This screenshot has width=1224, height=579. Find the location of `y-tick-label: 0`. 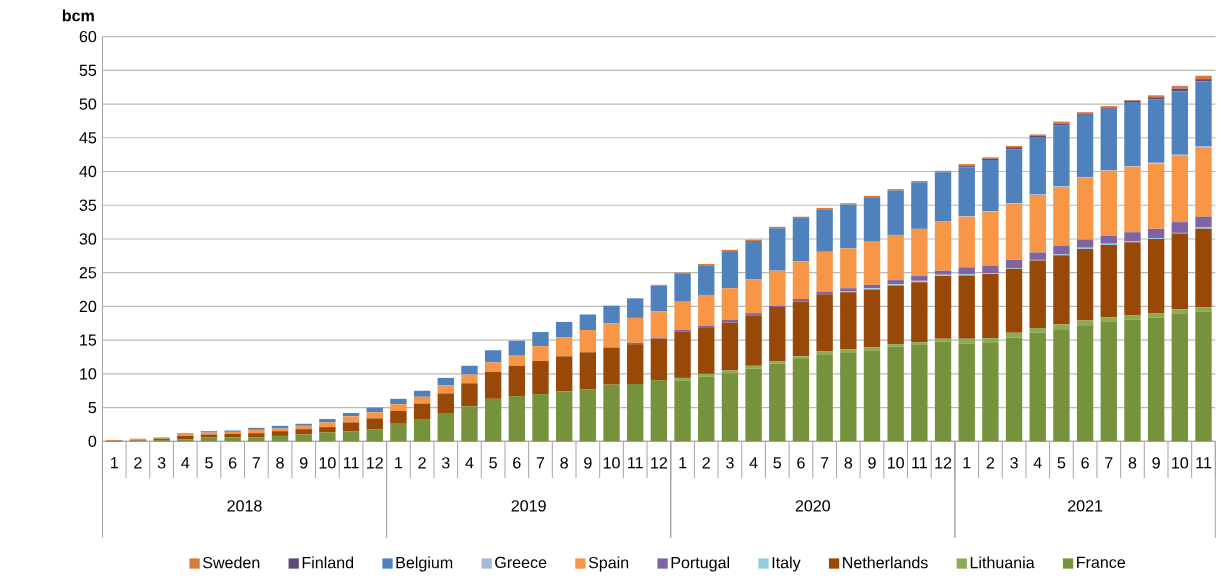

y-tick-label: 0 is located at coordinates (92, 441).